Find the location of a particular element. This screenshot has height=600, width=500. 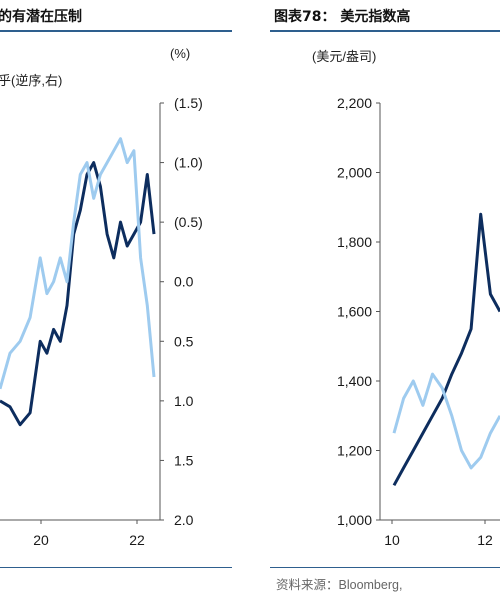

right-y-tick-label: 2,000 is located at coordinates (354, 173).